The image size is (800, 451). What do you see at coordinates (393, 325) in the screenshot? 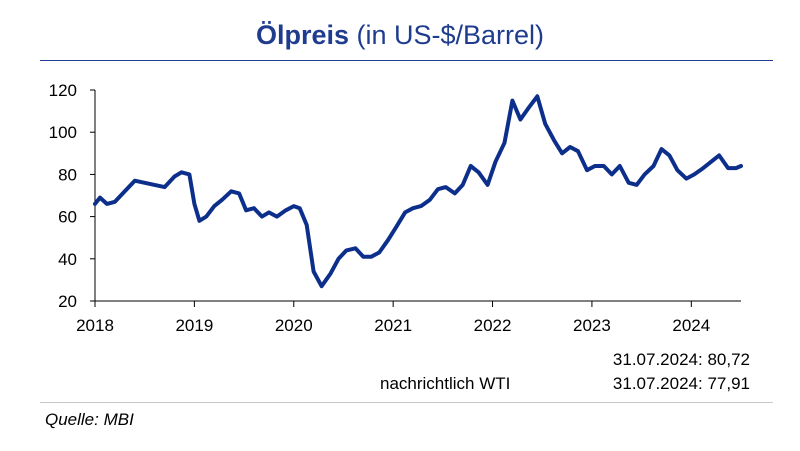
I see `x-tick-label: 2021` at bounding box center [393, 325].